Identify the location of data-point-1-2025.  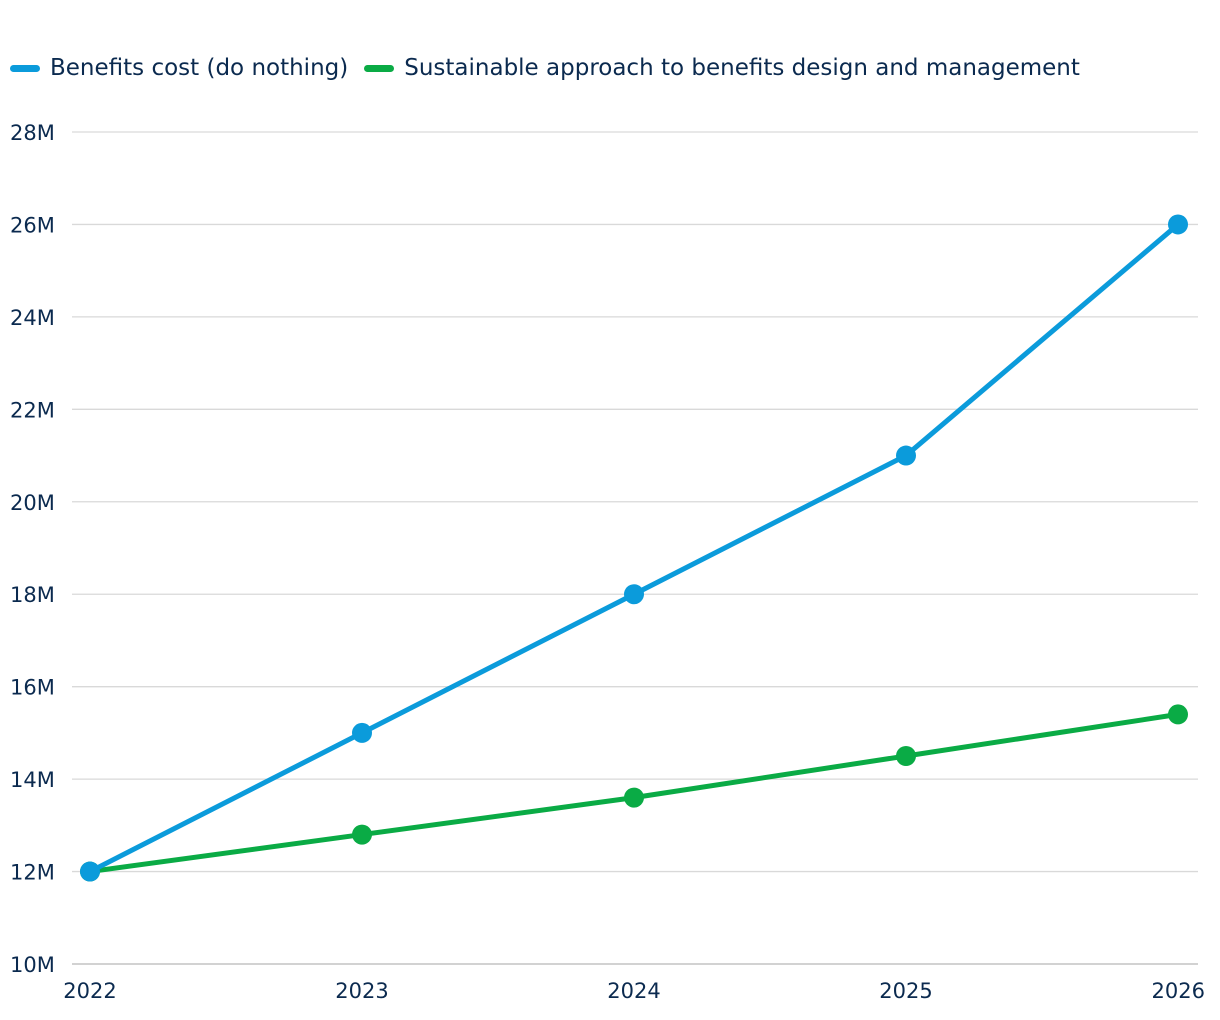
(906, 756).